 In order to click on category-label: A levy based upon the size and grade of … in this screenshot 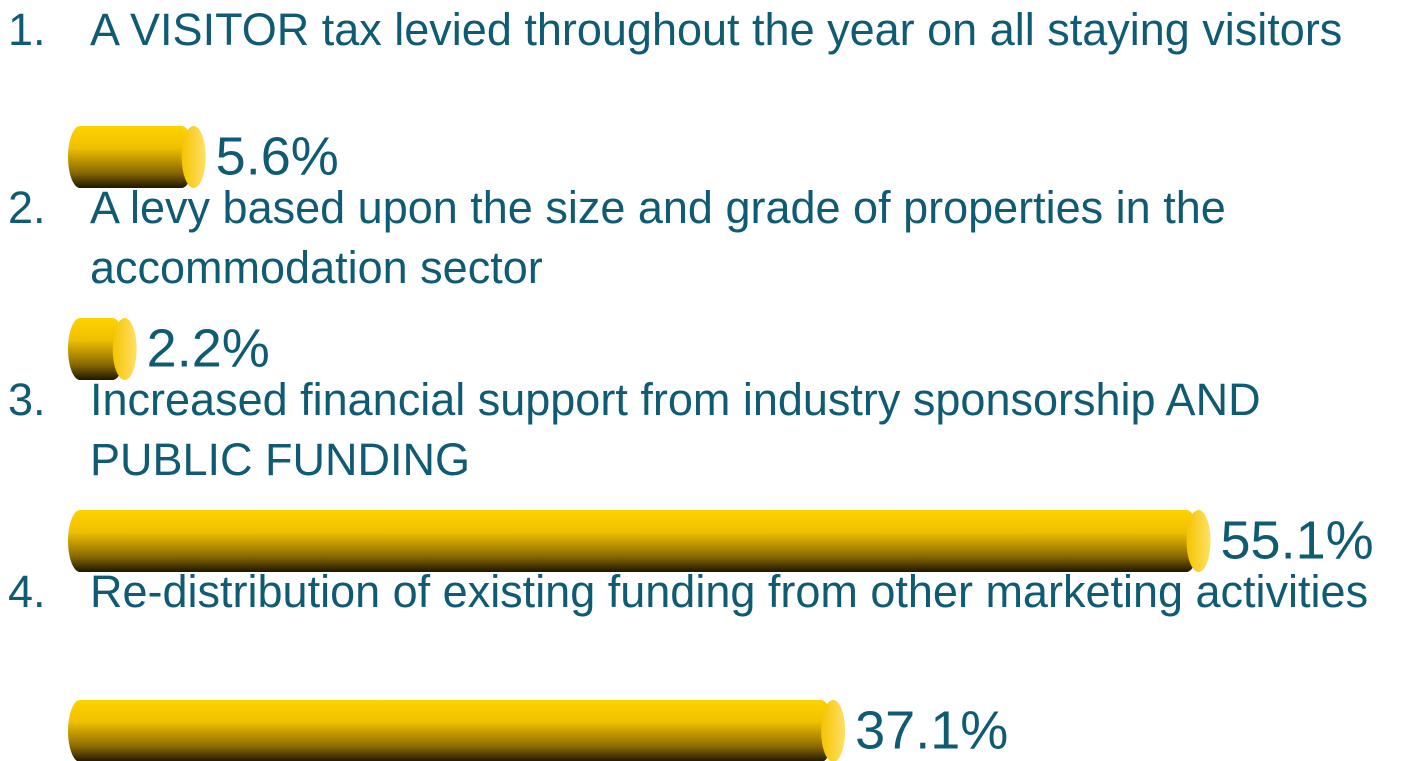, I will do `click(658, 237)`.